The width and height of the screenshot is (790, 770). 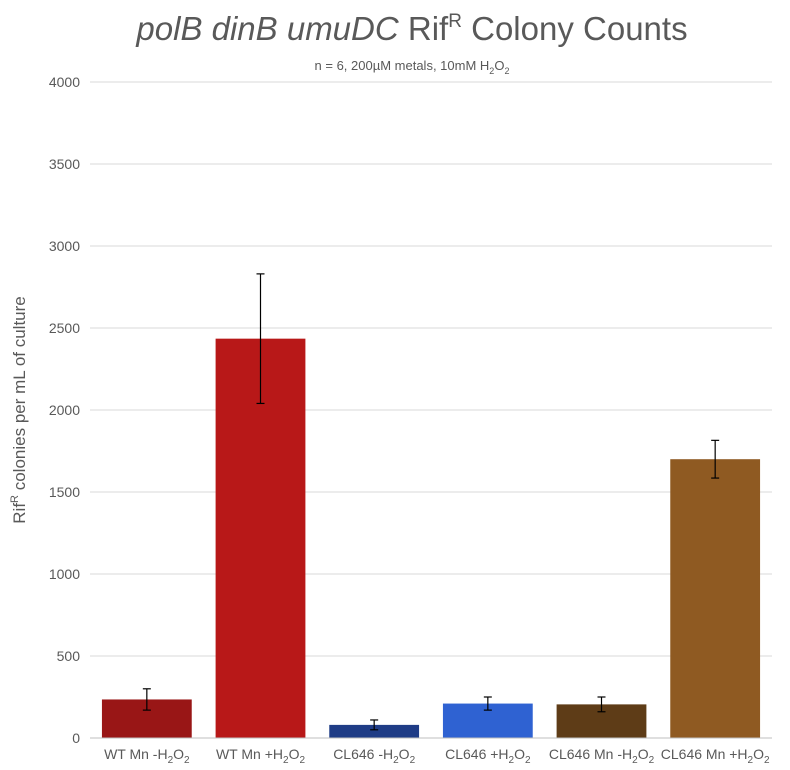 I want to click on x-tick-label-part: CL646 Mn -H, so click(x=590, y=754).